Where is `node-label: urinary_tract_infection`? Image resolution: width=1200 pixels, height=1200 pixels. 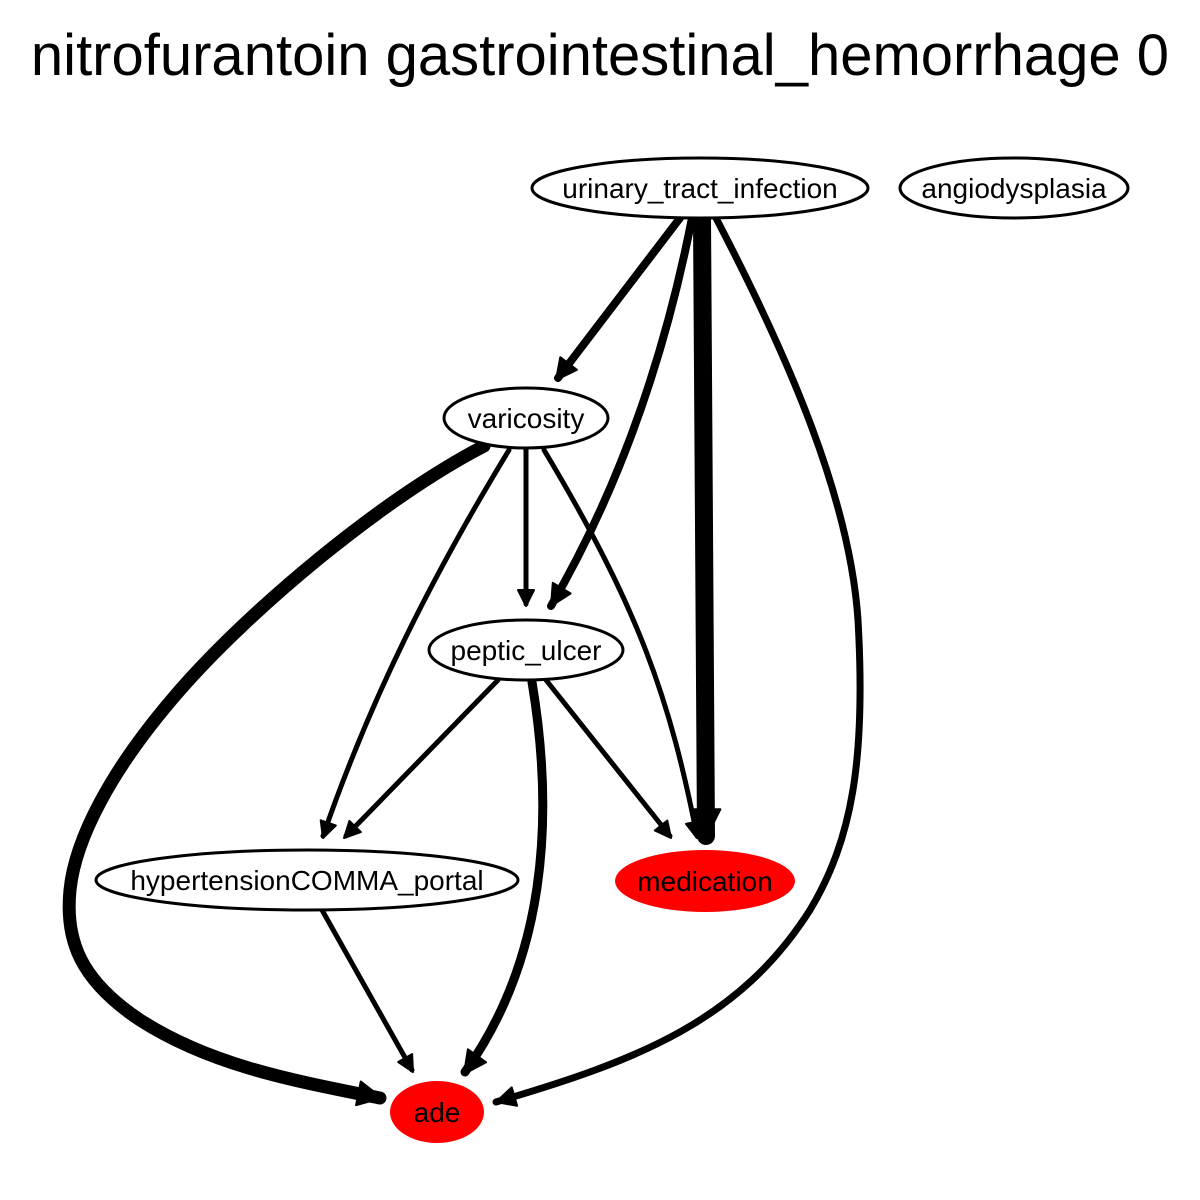
node-label: urinary_tract_infection is located at coordinates (699, 188).